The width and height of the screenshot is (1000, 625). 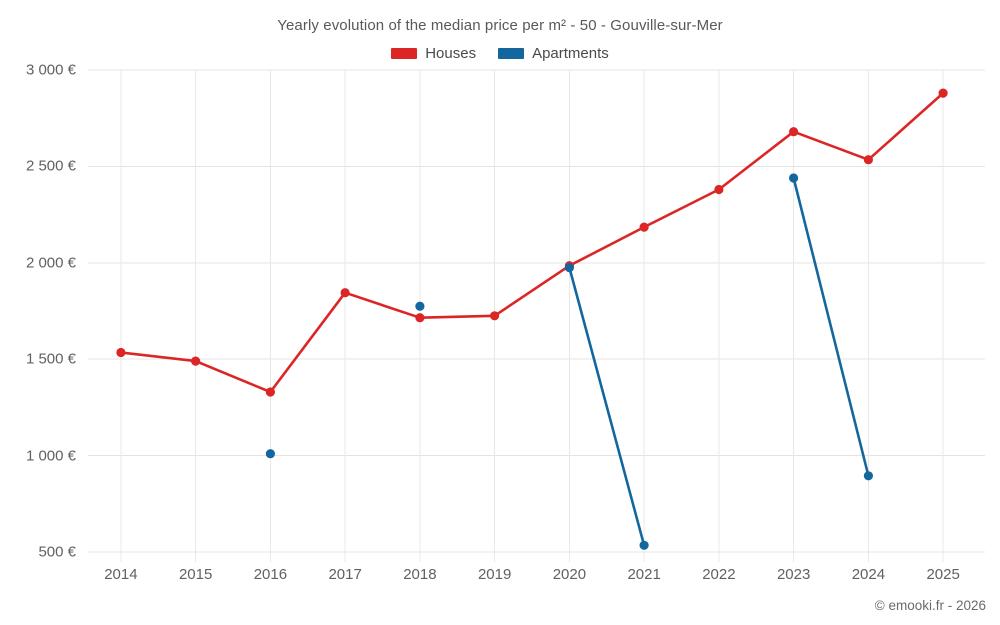 I want to click on y-axis-tick-1500: 1 500 €, so click(x=50, y=359).